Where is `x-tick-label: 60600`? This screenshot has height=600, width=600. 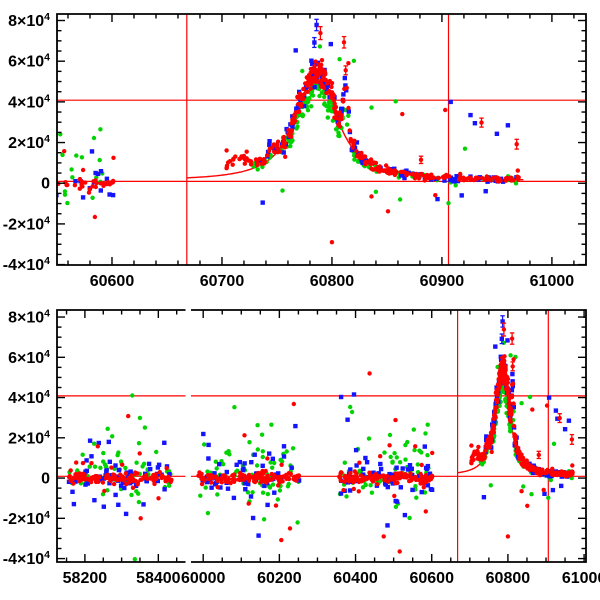
x-tick-label: 60600 is located at coordinates (431, 578).